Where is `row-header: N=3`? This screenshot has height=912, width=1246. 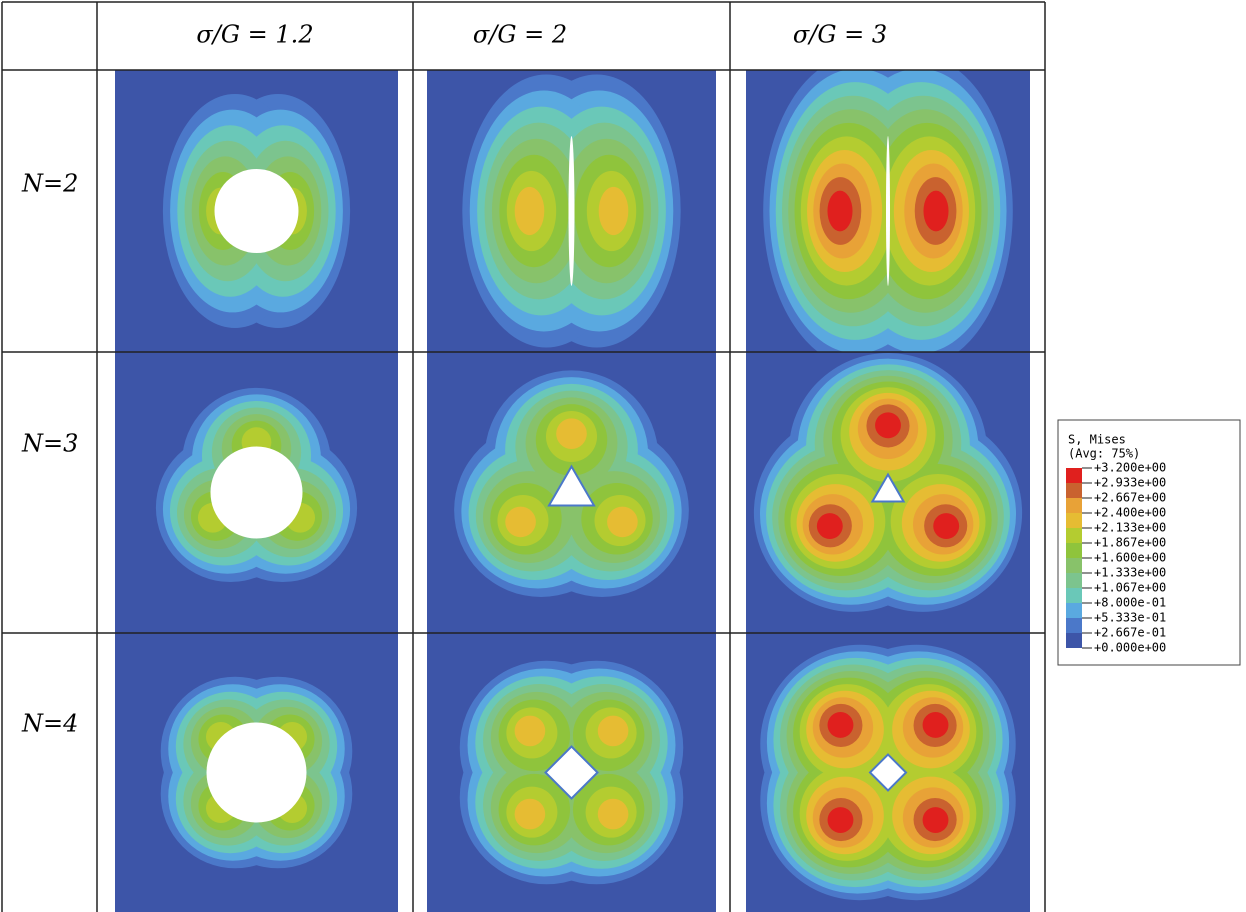
row-header: N=3 is located at coordinates (49, 444).